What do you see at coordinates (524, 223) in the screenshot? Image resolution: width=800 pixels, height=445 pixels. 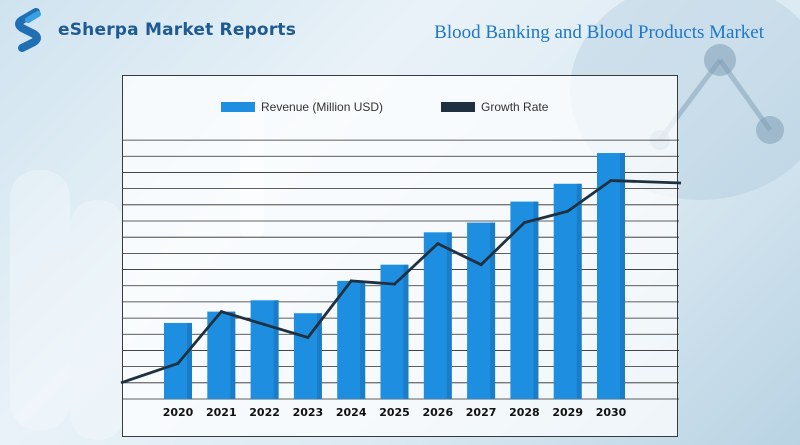 I see `growth-point-2028` at bounding box center [524, 223].